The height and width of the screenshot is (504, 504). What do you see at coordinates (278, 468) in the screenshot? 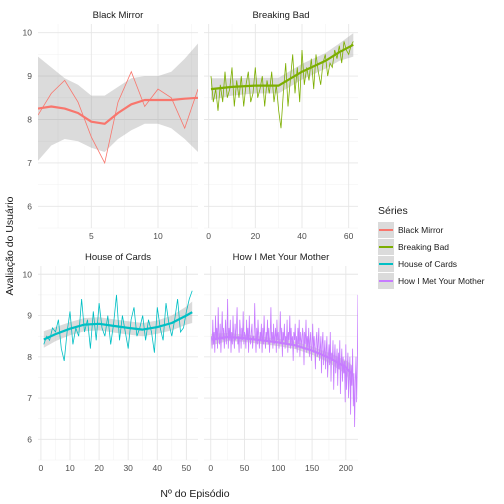
I see `x-tick-label: 100` at bounding box center [278, 468].